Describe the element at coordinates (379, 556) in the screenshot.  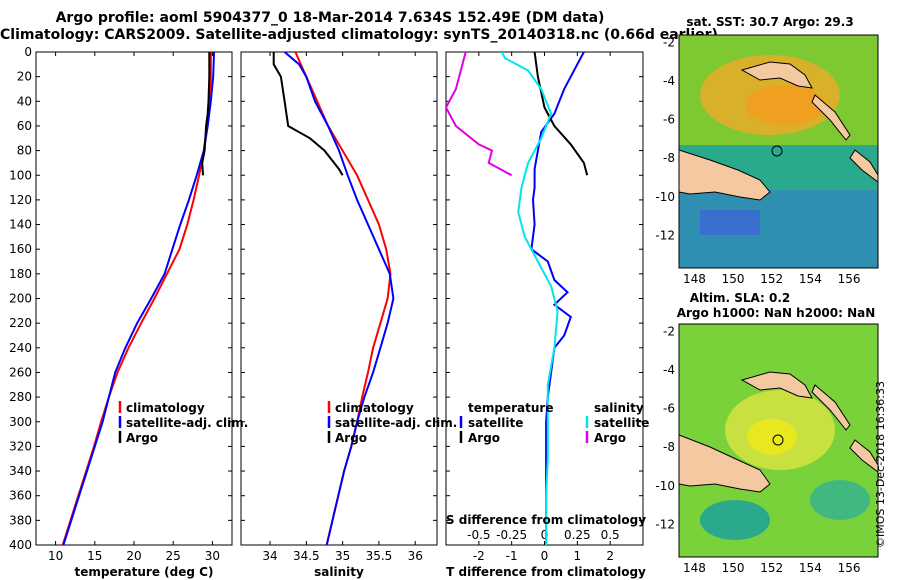
I see `x-tick-label: 35.5` at that location.